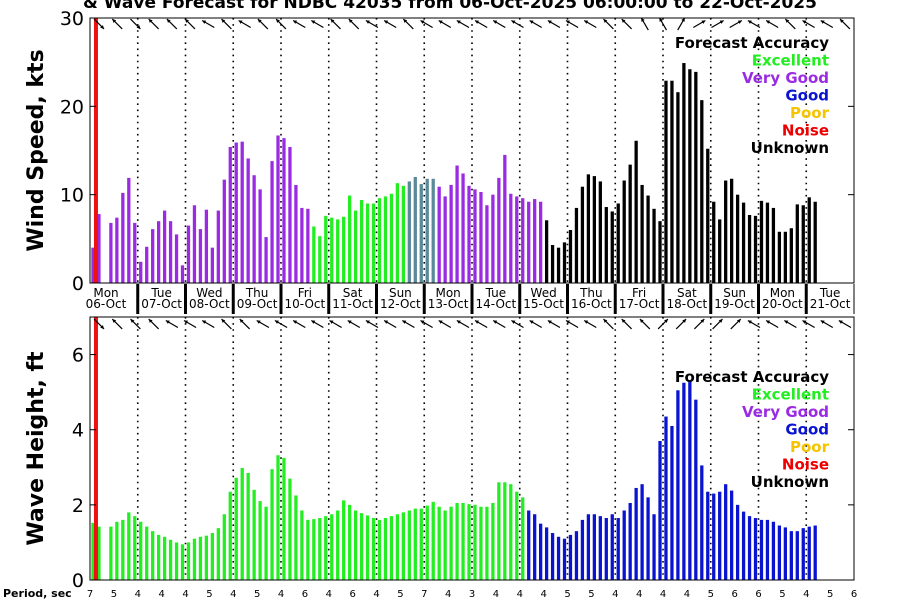  Describe the element at coordinates (37, 593) in the screenshot. I see `period-label: Period, sec` at that location.